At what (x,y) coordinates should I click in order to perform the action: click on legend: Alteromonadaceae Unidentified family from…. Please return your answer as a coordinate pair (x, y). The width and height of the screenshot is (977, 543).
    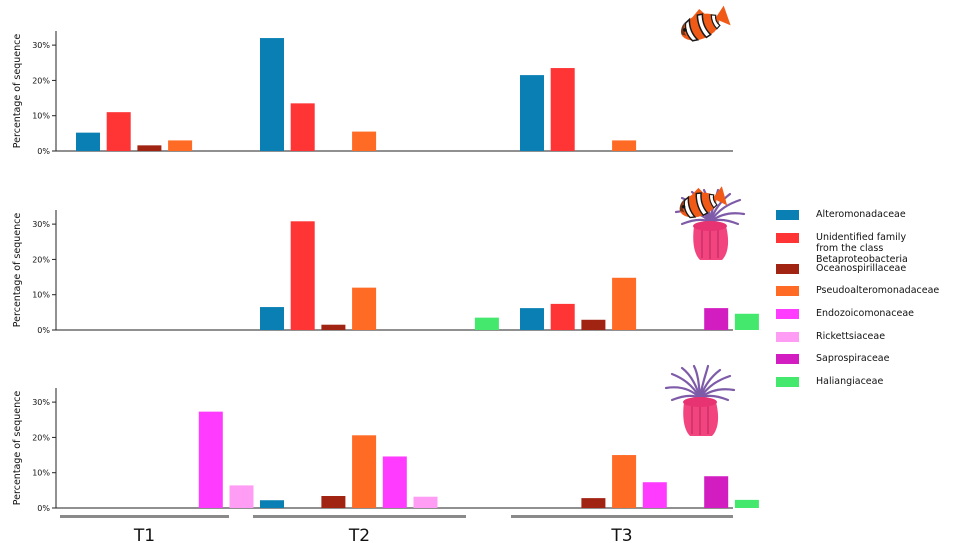
    Looking at the image, I should click on (876, 302).